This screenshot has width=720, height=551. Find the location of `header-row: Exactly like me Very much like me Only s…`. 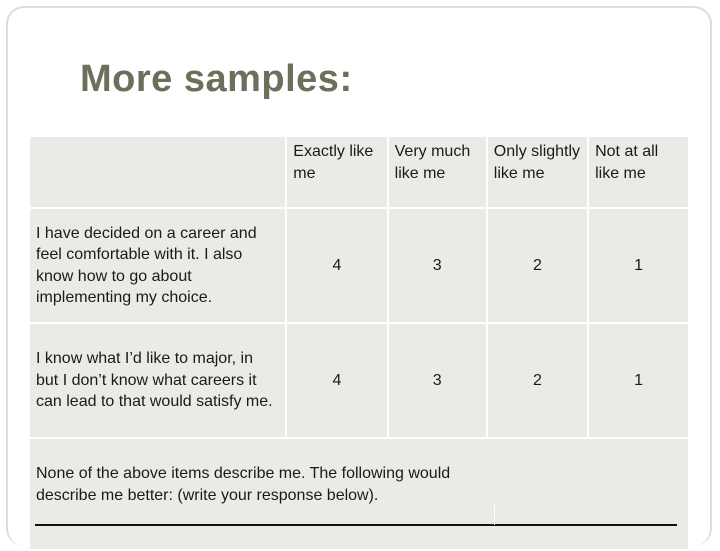

header-row: Exactly like me Very much like me Only s… is located at coordinates (359, 172).